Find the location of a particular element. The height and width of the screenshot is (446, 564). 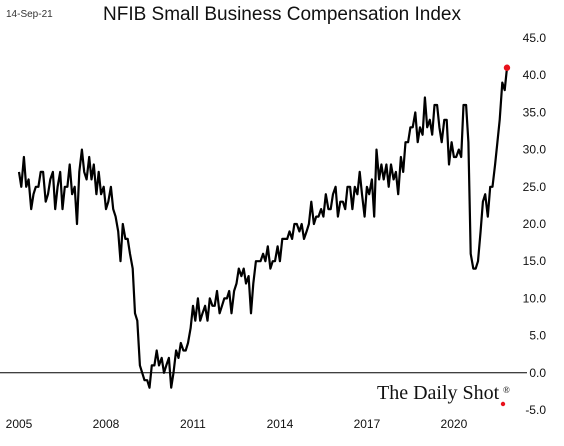

y-tick-label: 40.0 is located at coordinates (535, 75).